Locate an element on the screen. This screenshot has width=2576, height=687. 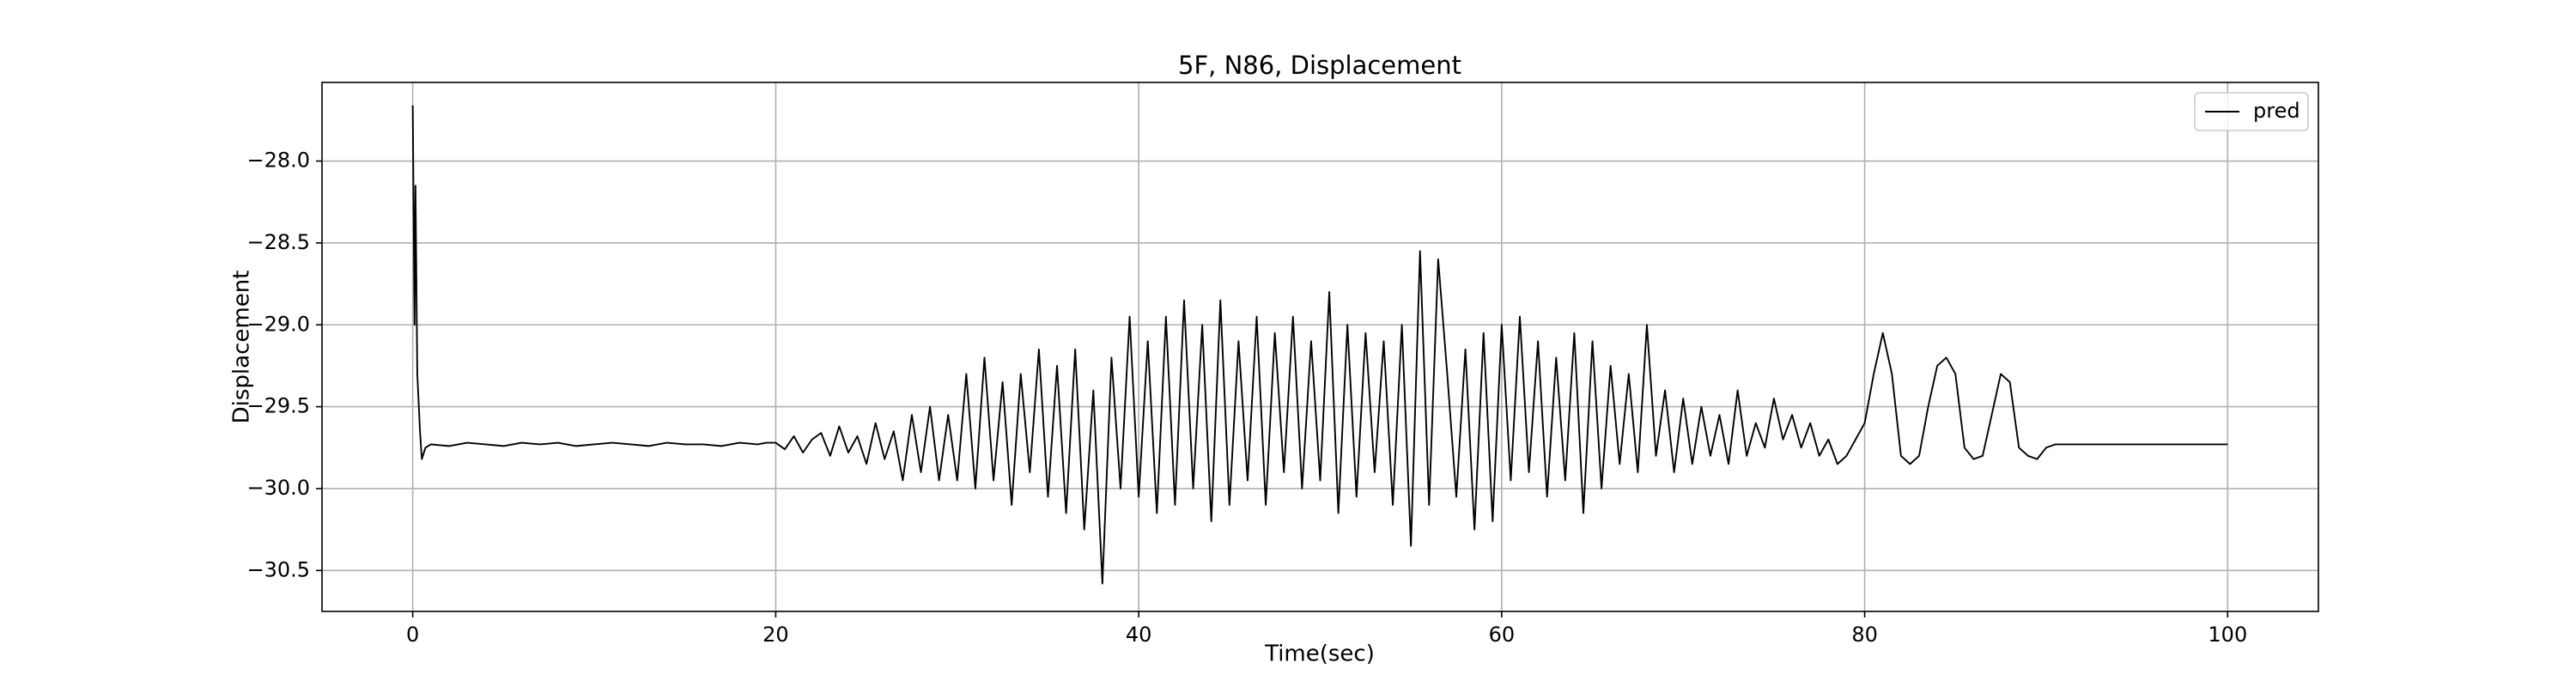
x-tick-label: 100 is located at coordinates (2228, 635).